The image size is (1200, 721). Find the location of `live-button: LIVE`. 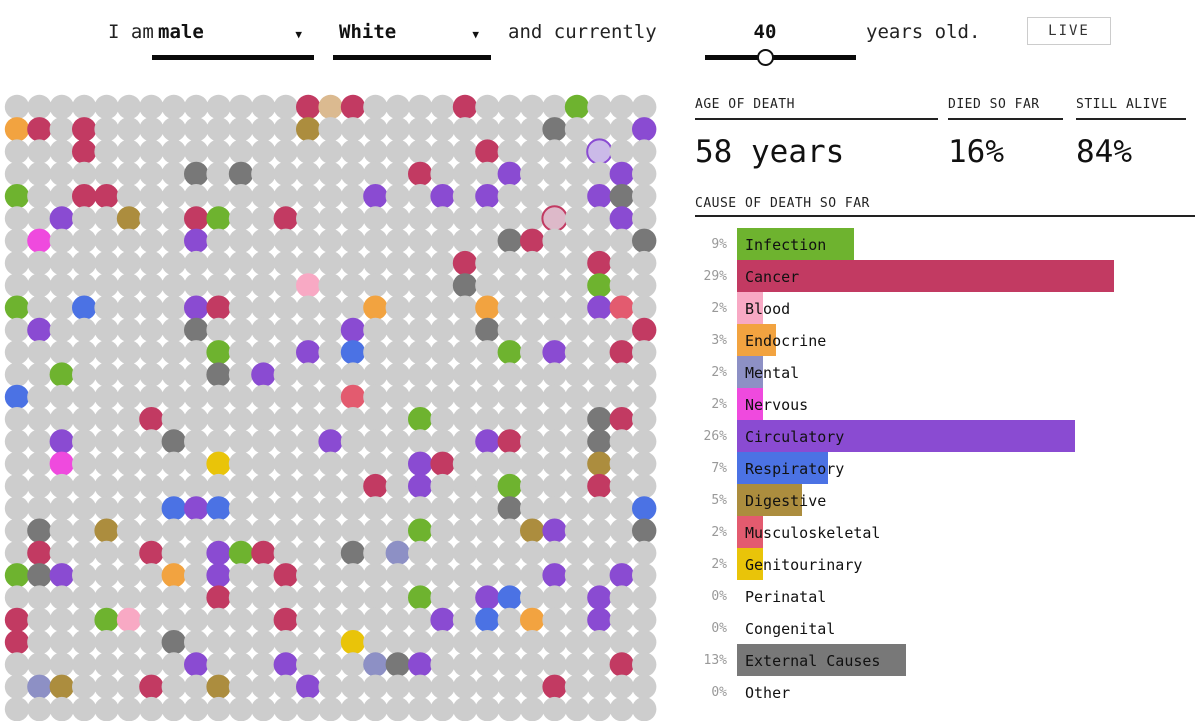

live-button: LIVE is located at coordinates (1069, 31).